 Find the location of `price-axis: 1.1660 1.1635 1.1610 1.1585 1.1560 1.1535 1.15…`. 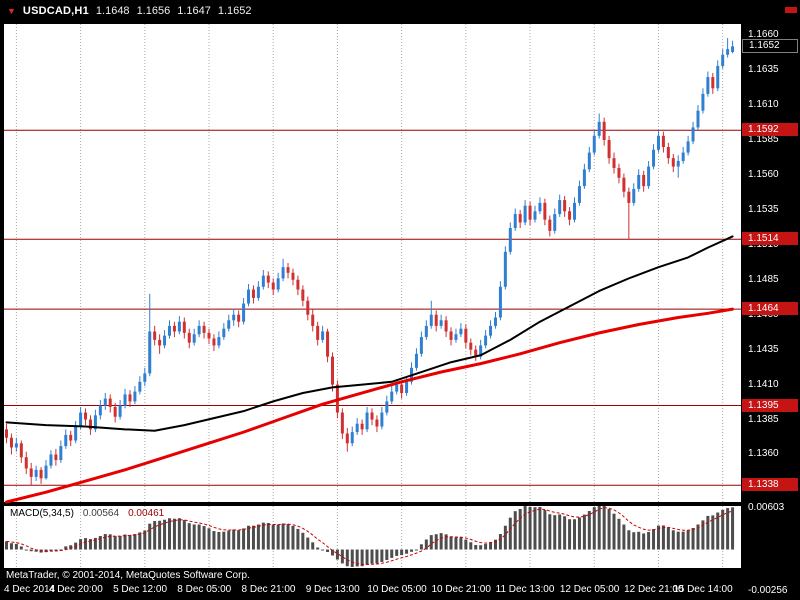

price-axis: 1.1660 1.1635 1.1610 1.1585 1.1560 1.1535 1.15… is located at coordinates (770, 300).